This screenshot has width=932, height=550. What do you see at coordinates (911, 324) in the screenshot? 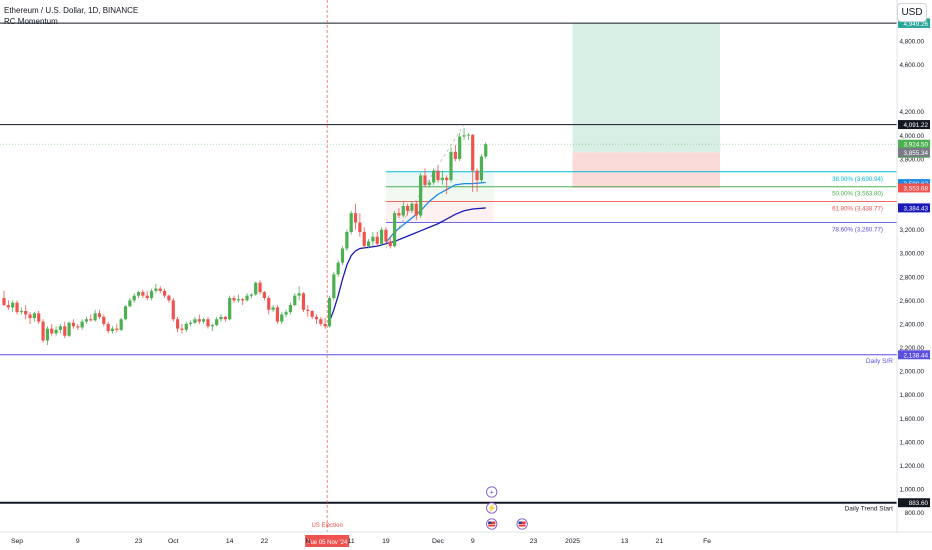
I see `price-tick-label: 2,400.00` at bounding box center [911, 324].